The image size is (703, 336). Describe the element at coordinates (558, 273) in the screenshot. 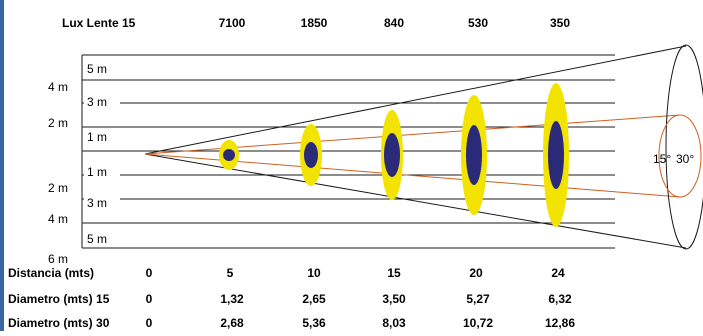

I see `table-row-distance-5: 24` at that location.